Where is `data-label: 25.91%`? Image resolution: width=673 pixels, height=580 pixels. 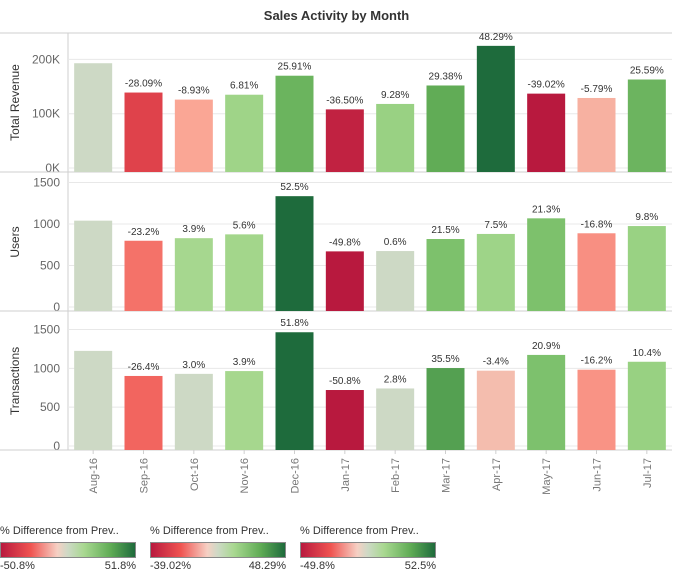 data-label: 25.91% is located at coordinates (295, 67).